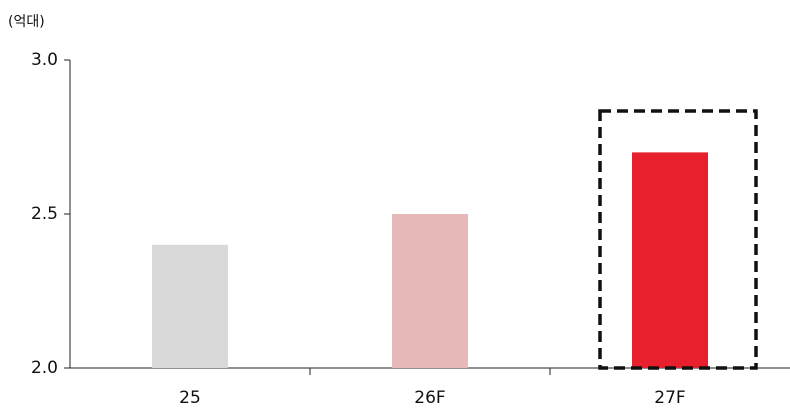  Describe the element at coordinates (26, 22) in the screenshot. I see `y-axis-unit: (억대)` at that location.